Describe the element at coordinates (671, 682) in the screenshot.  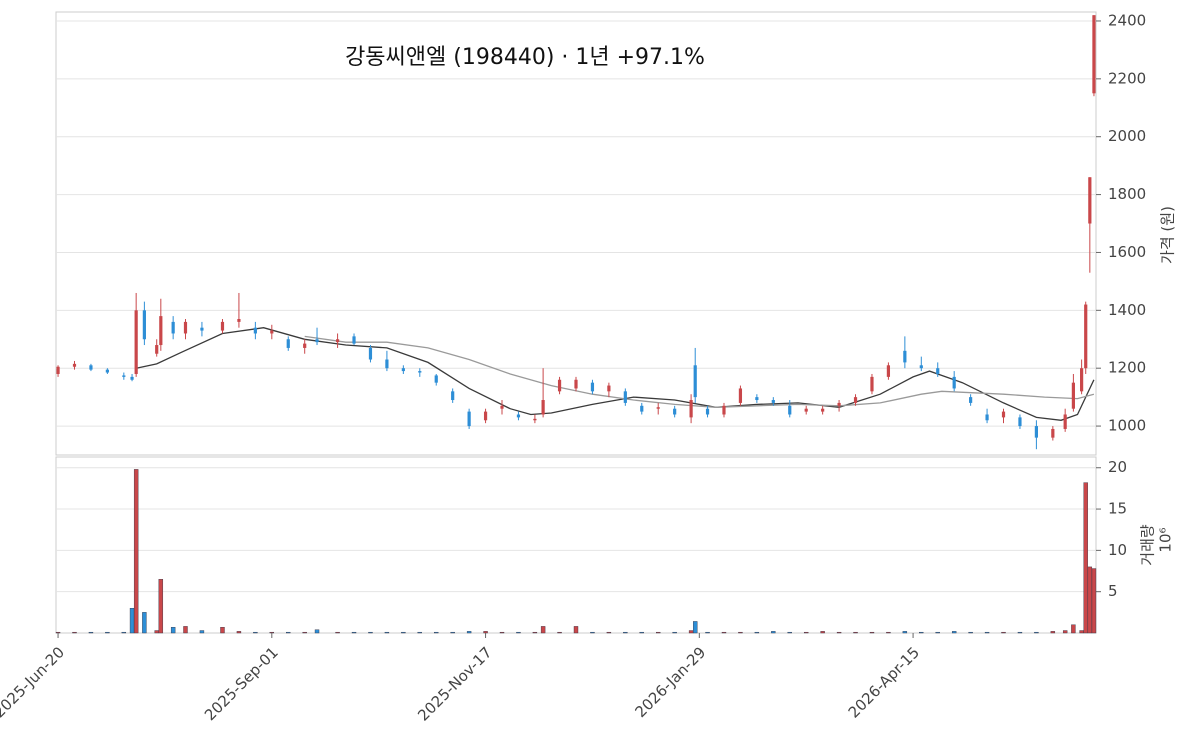
I see `x-tick-label: 2026-Jan-29` at that location.